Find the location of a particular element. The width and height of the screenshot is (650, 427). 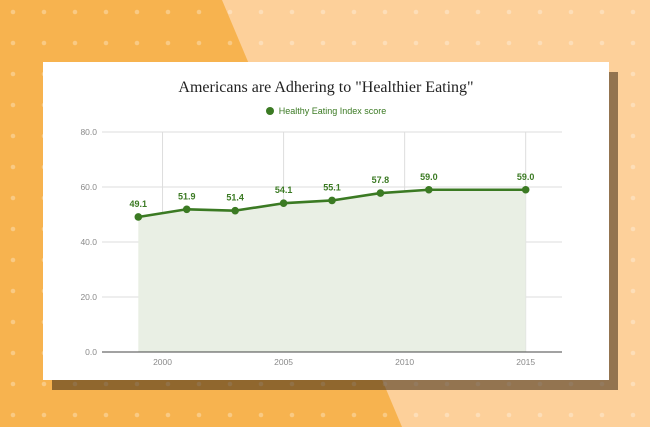

series-line is located at coordinates (332, 203).